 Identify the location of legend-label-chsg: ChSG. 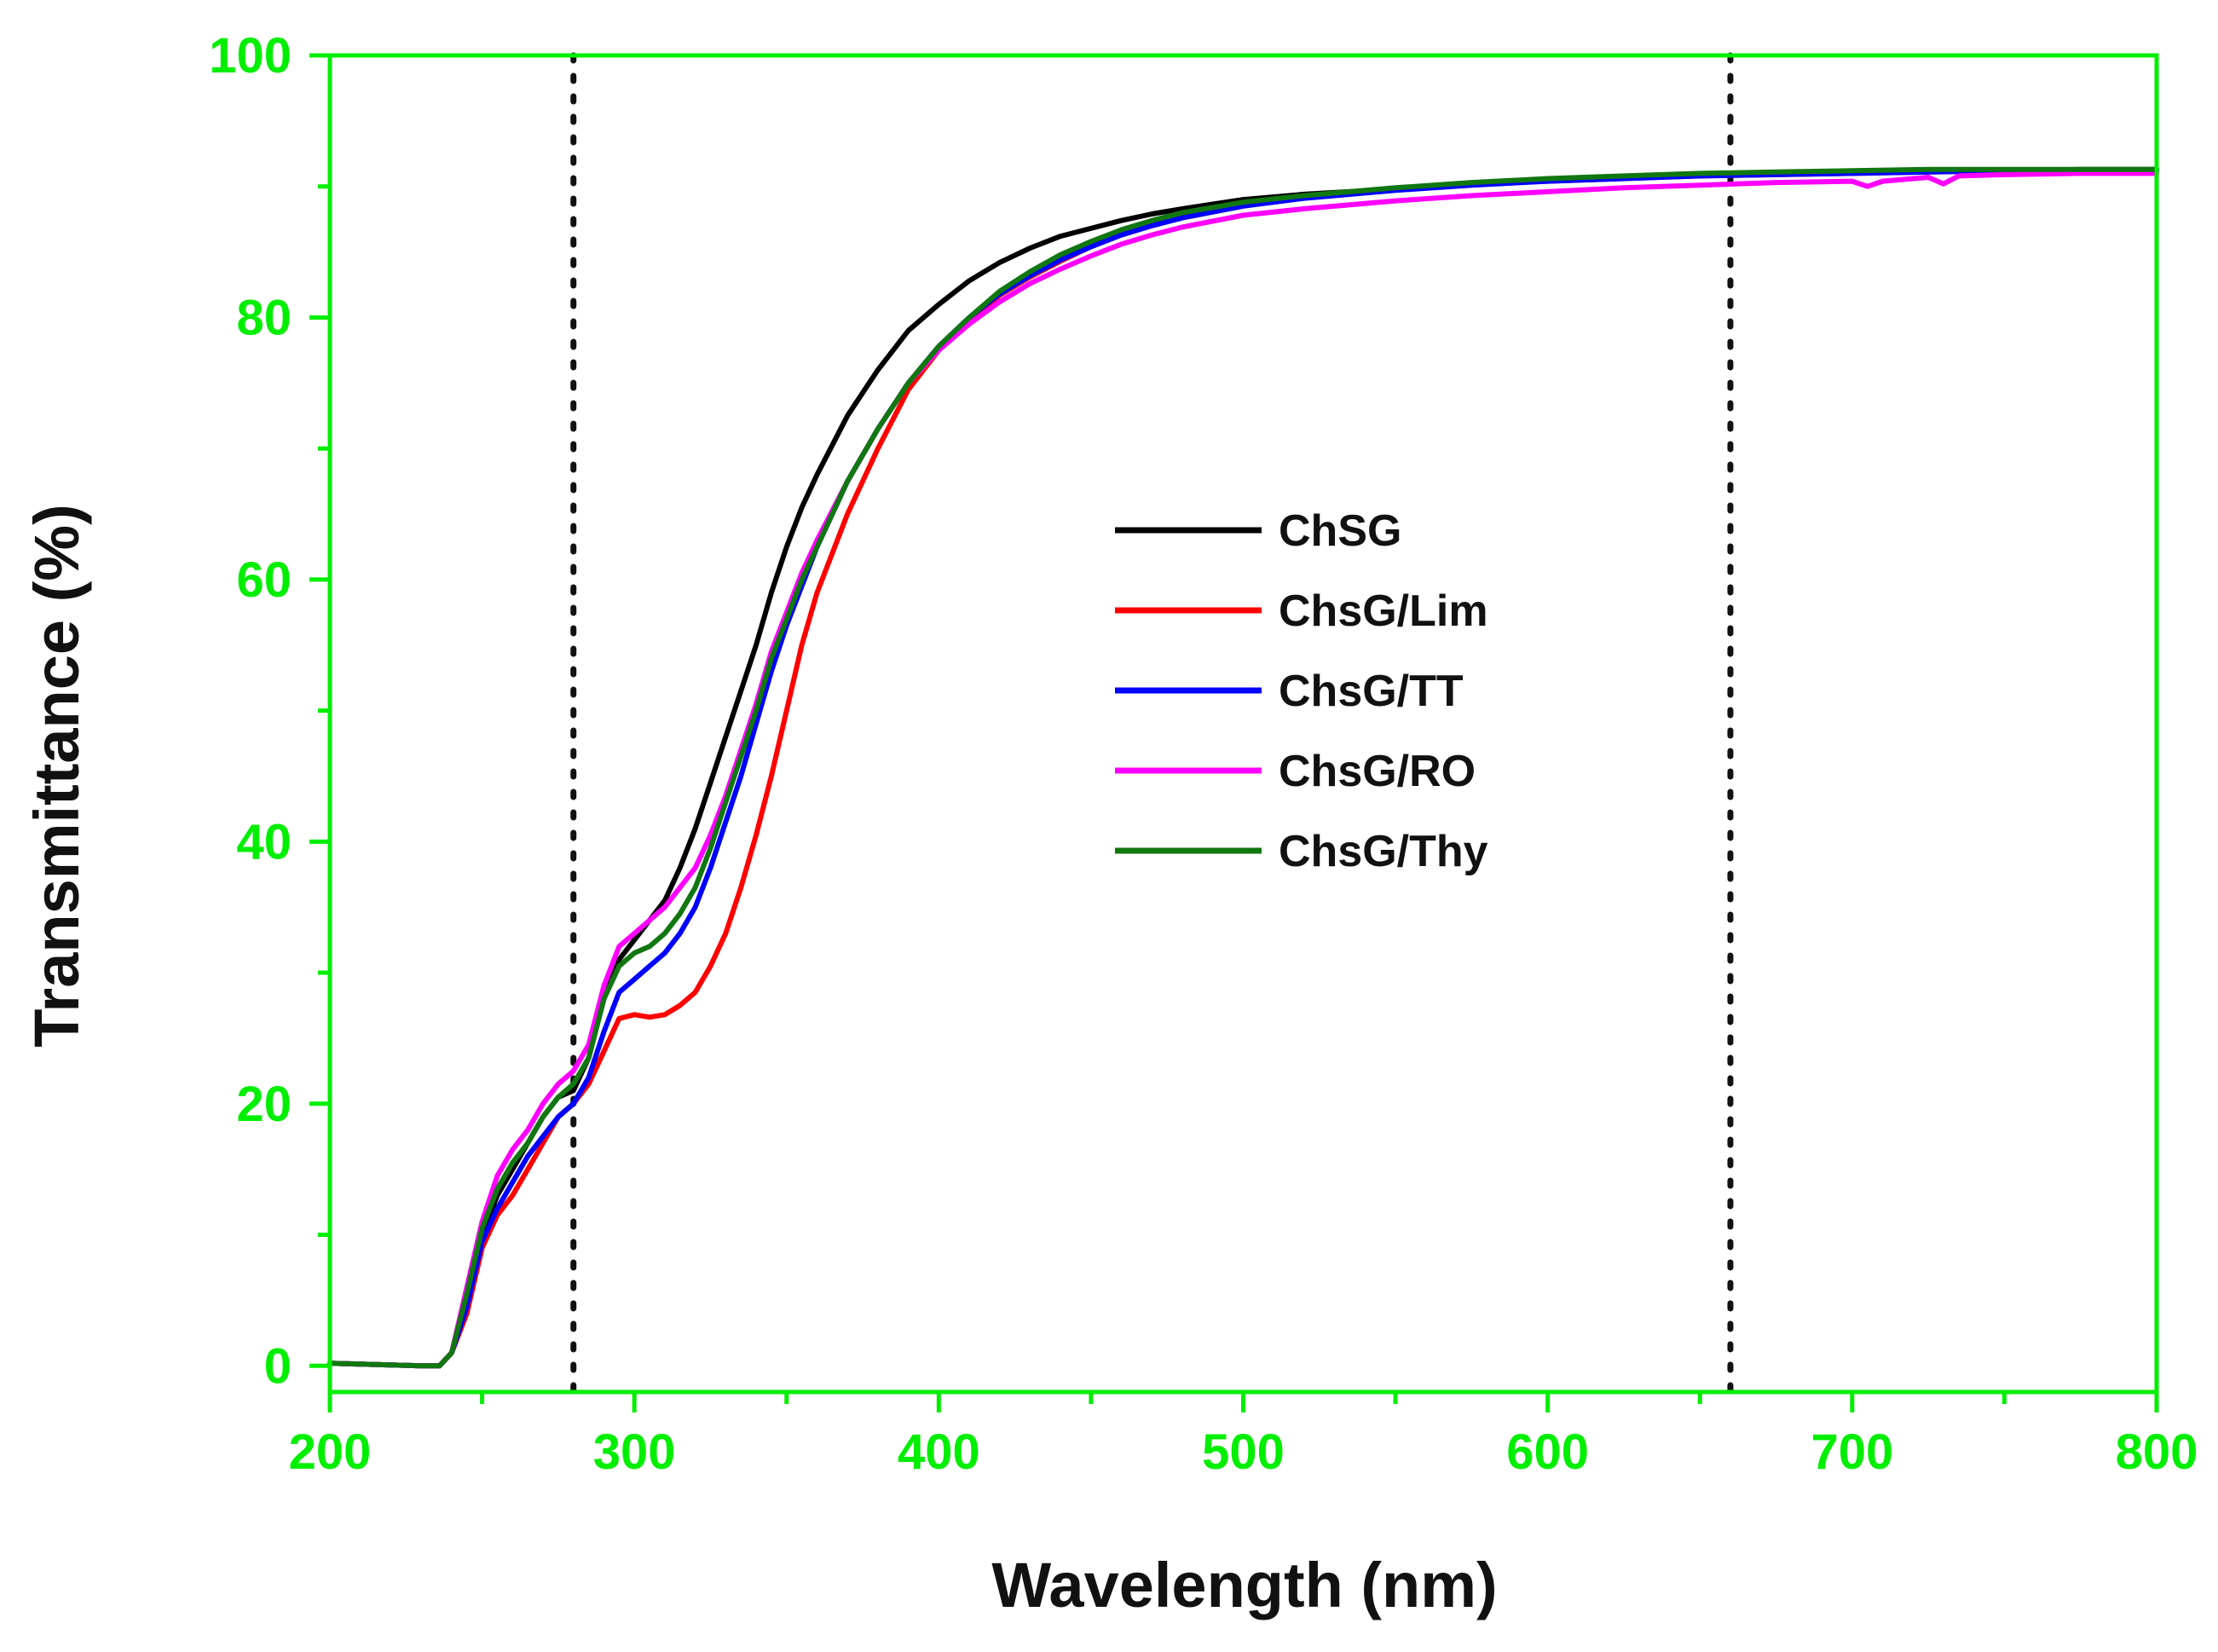
(1340, 531).